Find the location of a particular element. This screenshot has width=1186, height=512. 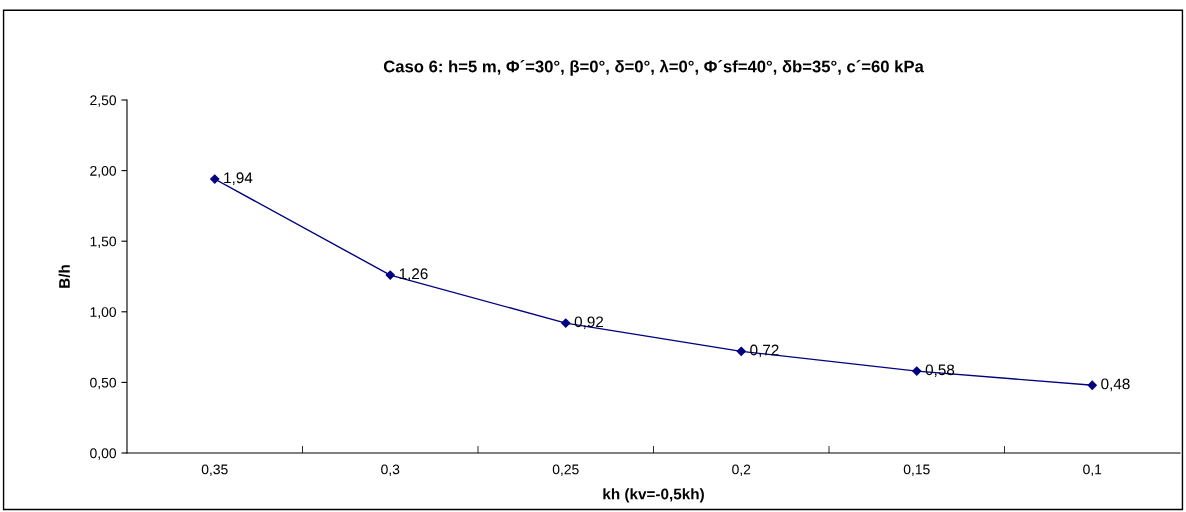

y-axis-title: B/h is located at coordinates (64, 276).